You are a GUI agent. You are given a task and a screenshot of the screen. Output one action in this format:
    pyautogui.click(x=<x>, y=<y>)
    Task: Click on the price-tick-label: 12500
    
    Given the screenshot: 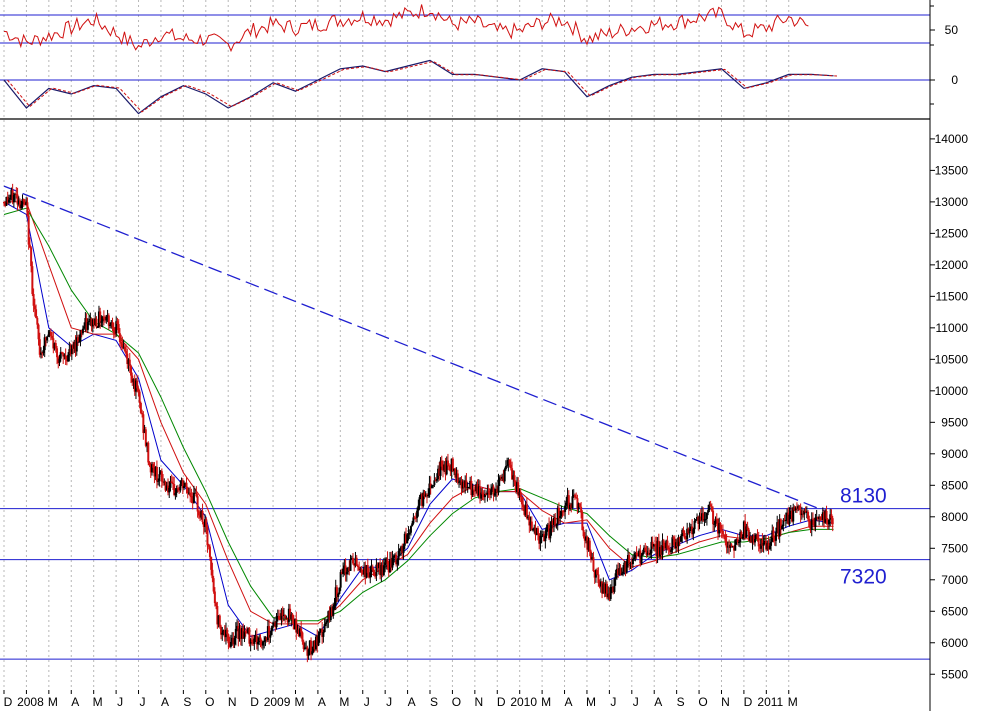 What is the action you would take?
    pyautogui.click(x=952, y=233)
    